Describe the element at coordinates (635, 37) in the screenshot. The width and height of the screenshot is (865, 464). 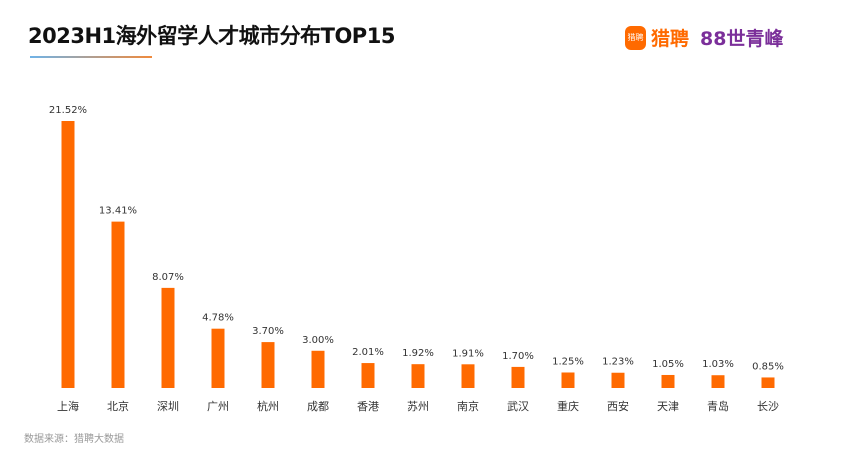
I see `liepin-logo-icon: 猎聘` at that location.